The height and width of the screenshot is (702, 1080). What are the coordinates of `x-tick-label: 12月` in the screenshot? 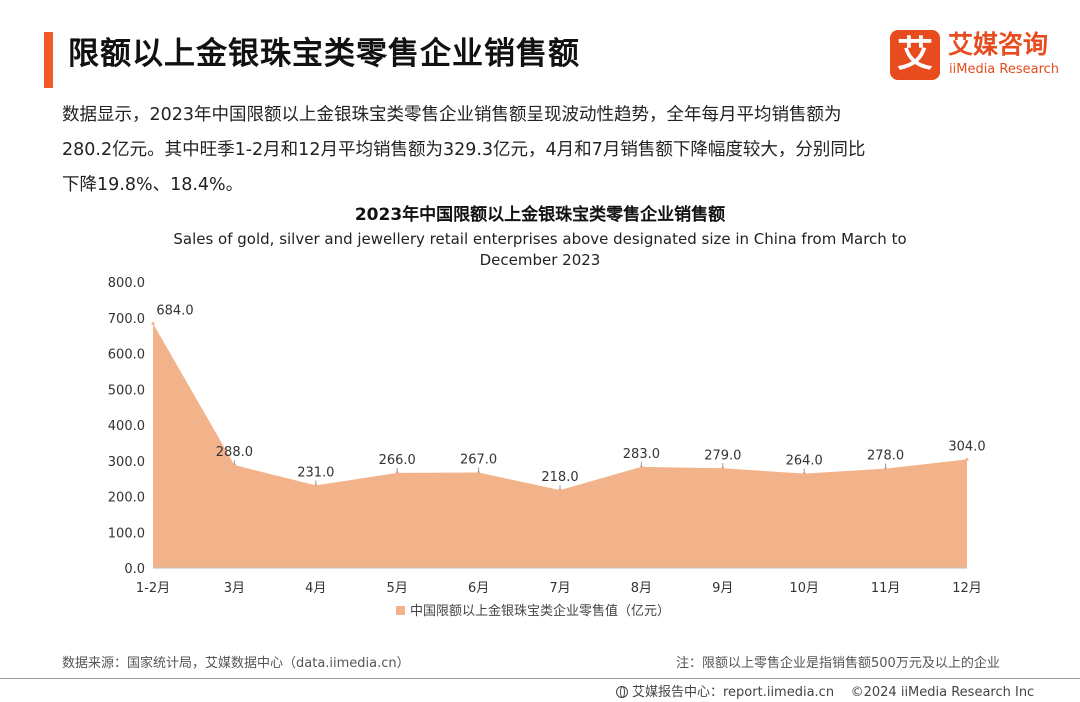 It's located at (967, 588).